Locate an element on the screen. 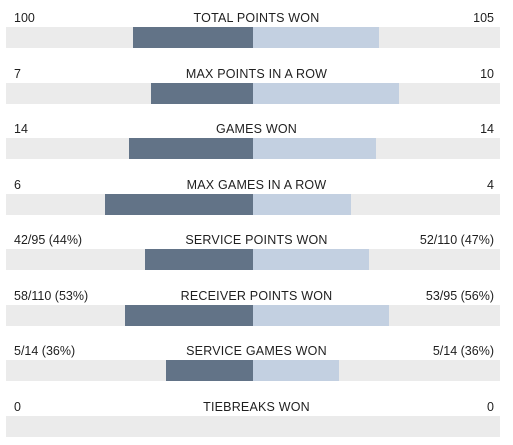 Image resolution: width=513 pixels, height=445 pixels. player1-value: 7 is located at coordinates (17, 74).